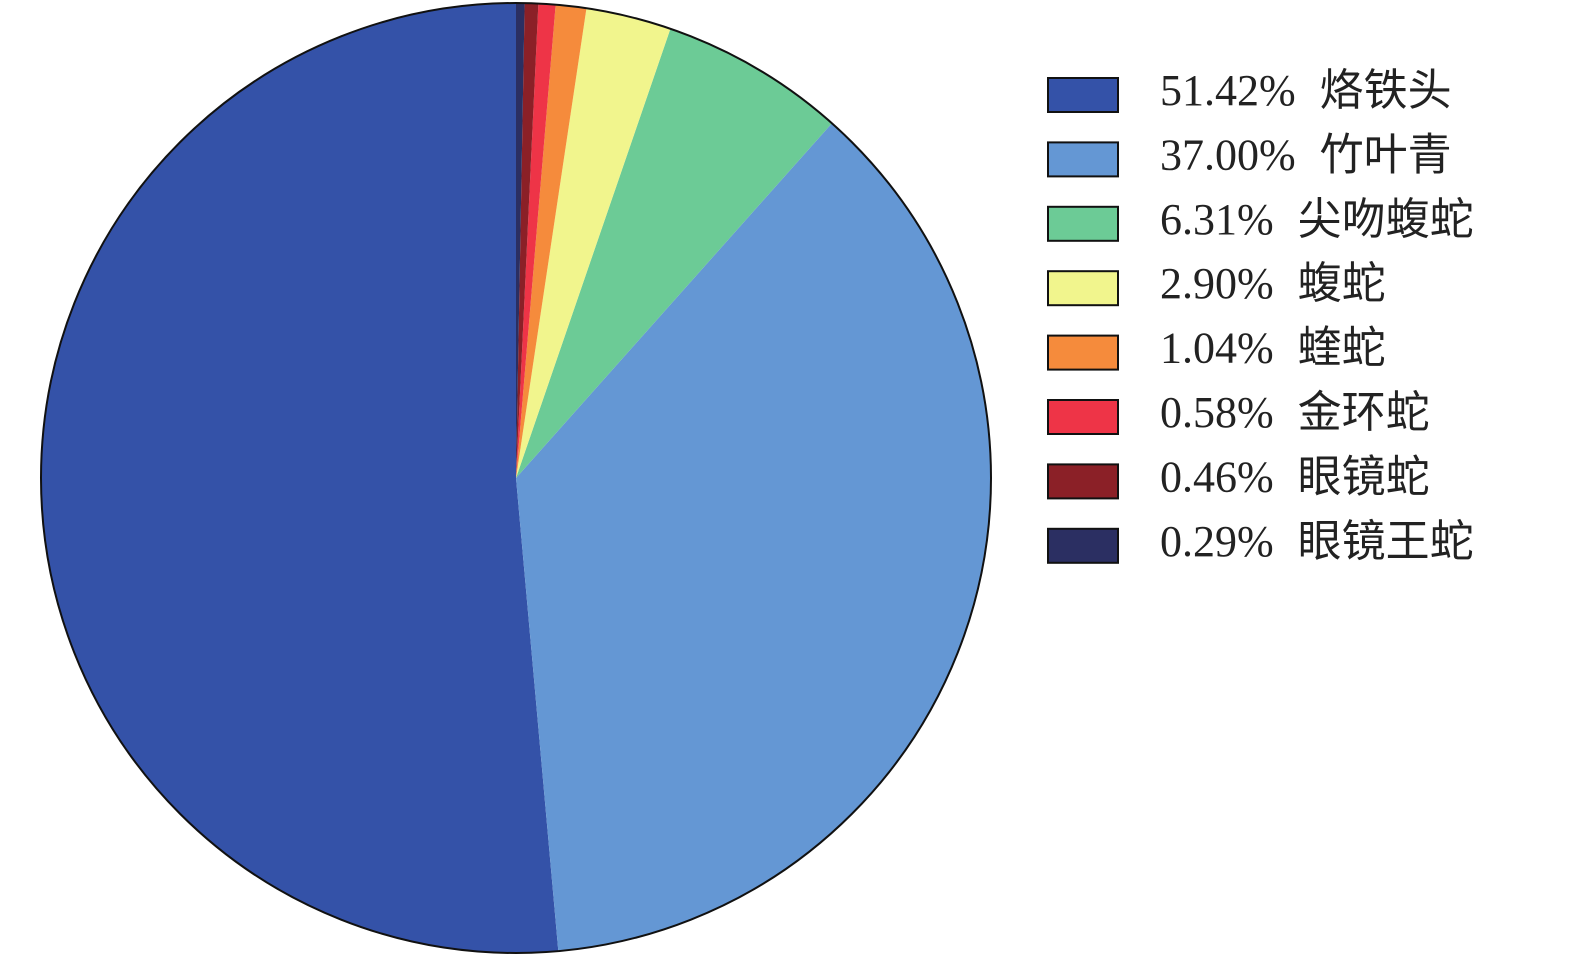 The image size is (1575, 959). What do you see at coordinates (1342, 283) in the screenshot?
I see `legend-name: 蝮蛇` at bounding box center [1342, 283].